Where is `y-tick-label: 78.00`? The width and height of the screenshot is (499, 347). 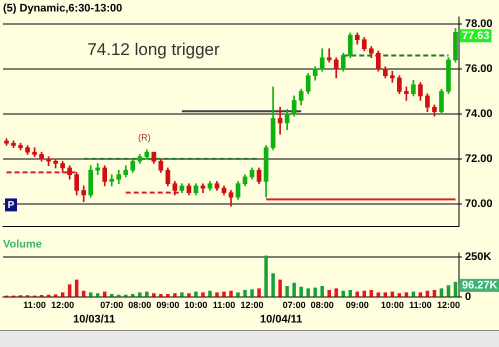
y-tick-label: 78.00 is located at coordinates (479, 24).